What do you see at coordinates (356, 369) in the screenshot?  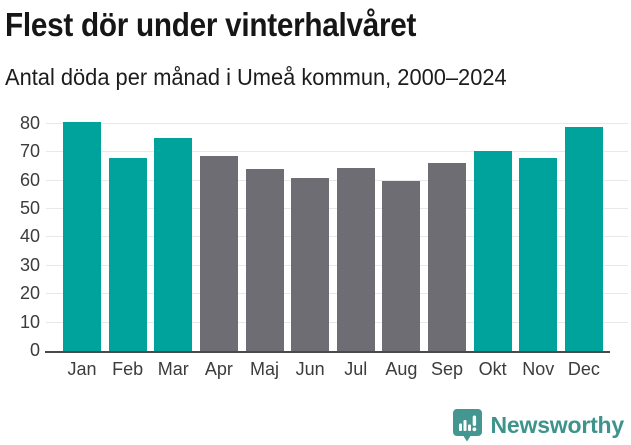 I see `x-tick-label-jul: Jul` at bounding box center [356, 369].